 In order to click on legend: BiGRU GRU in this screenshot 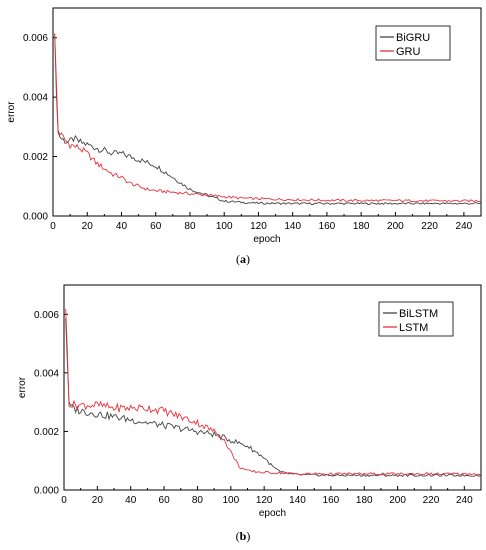, I will do `click(413, 43)`.